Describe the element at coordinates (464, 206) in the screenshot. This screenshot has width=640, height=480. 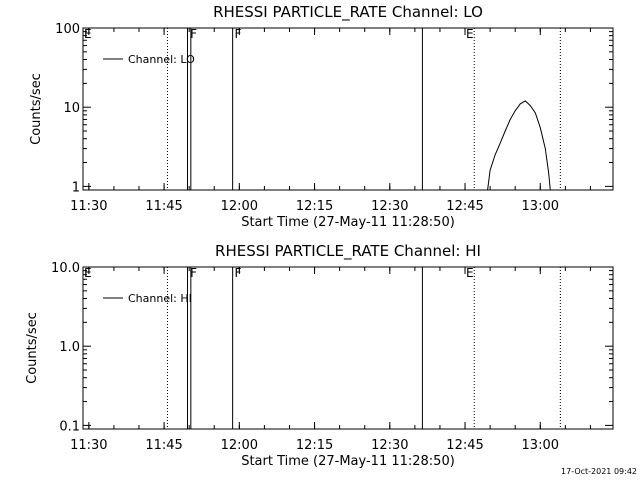
I see `panel-1-x-tick-label: 12:45` at that location.